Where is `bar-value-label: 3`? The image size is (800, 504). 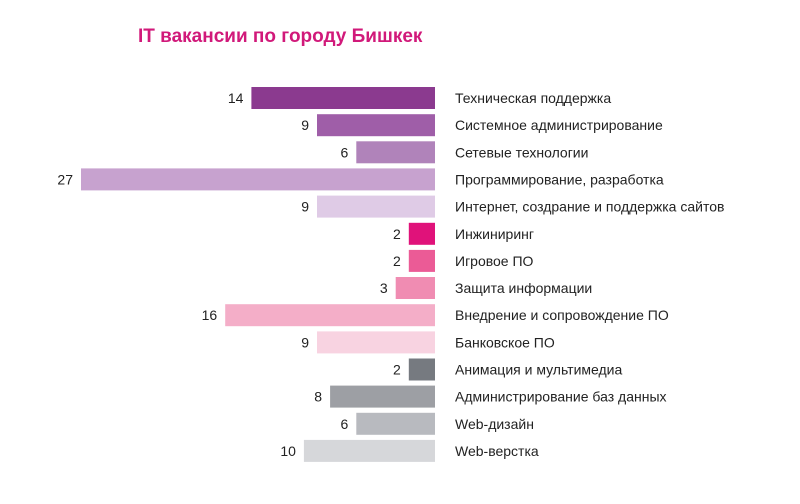
bar-value-label: 3 is located at coordinates (384, 288).